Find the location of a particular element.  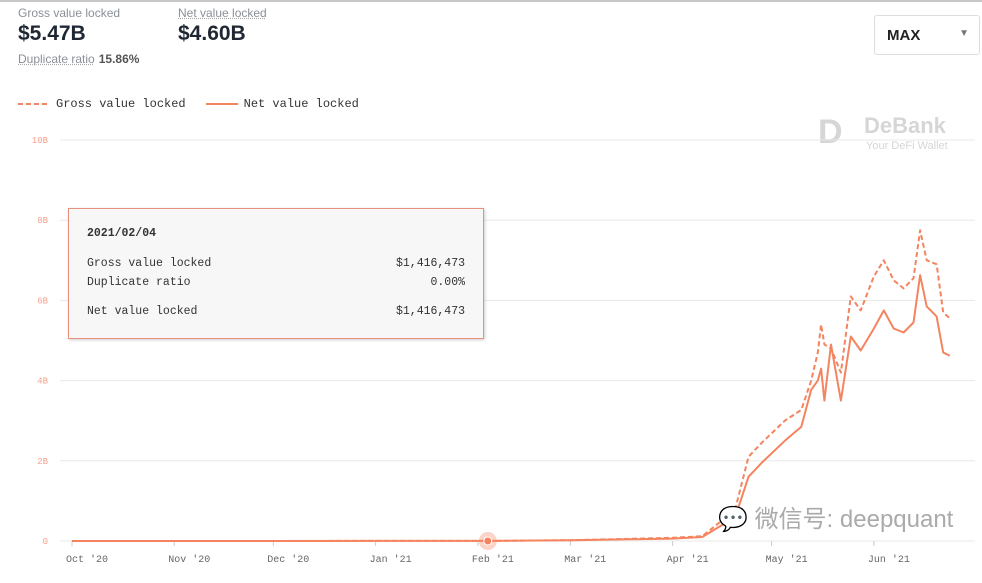

x-tick-label: Feb '21 is located at coordinates (493, 560).